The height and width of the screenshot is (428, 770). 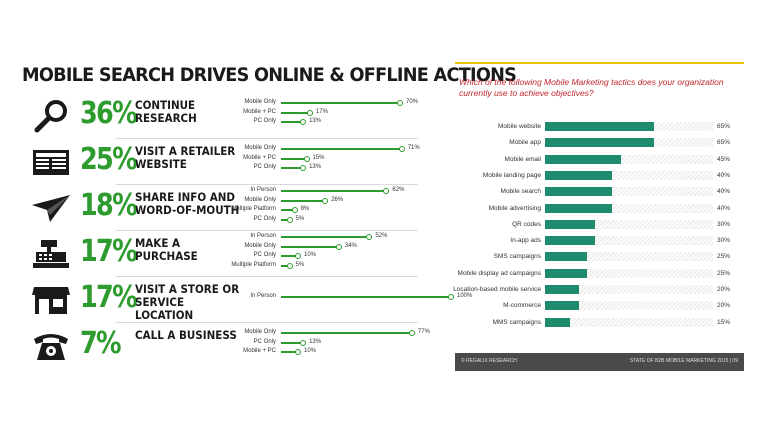 I want to click on action-label: MAKE A PURCHASE, so click(x=166, y=249).